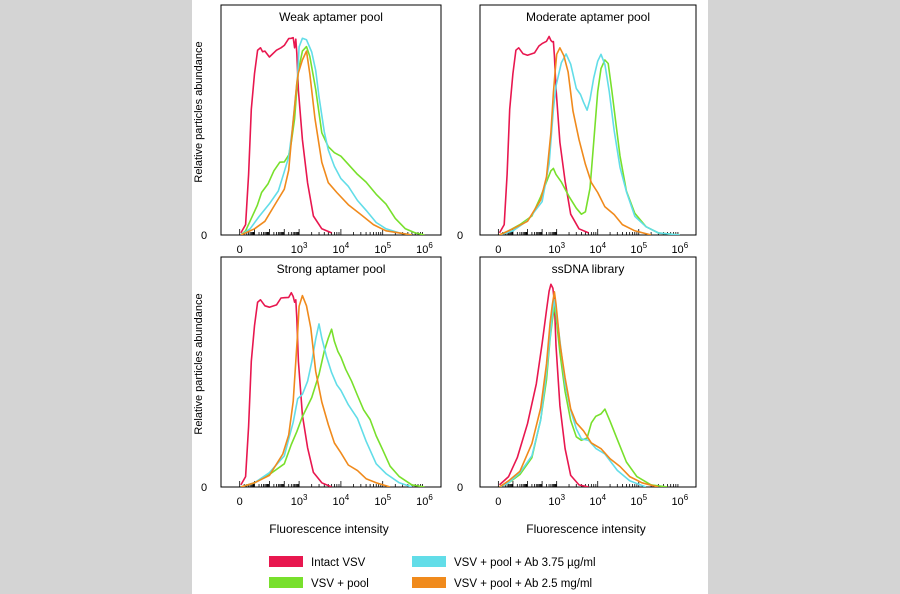  What do you see at coordinates (523, 584) in the screenshot?
I see `legend-label: VSV + pool + Ab 2.5 mg/ml` at bounding box center [523, 584].